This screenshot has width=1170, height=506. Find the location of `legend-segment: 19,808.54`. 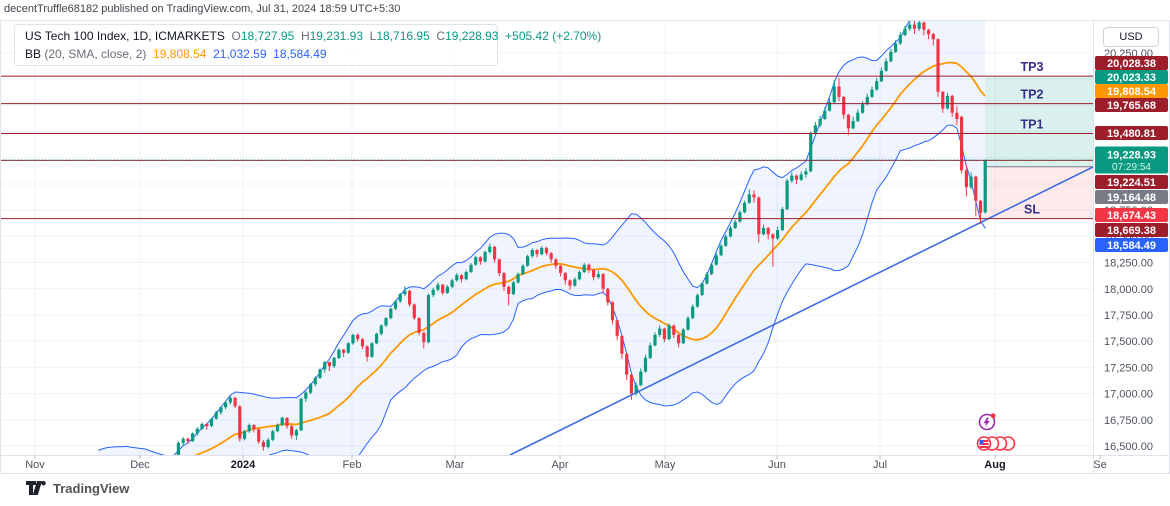

legend-segment: 19,808.54 is located at coordinates (183, 54).